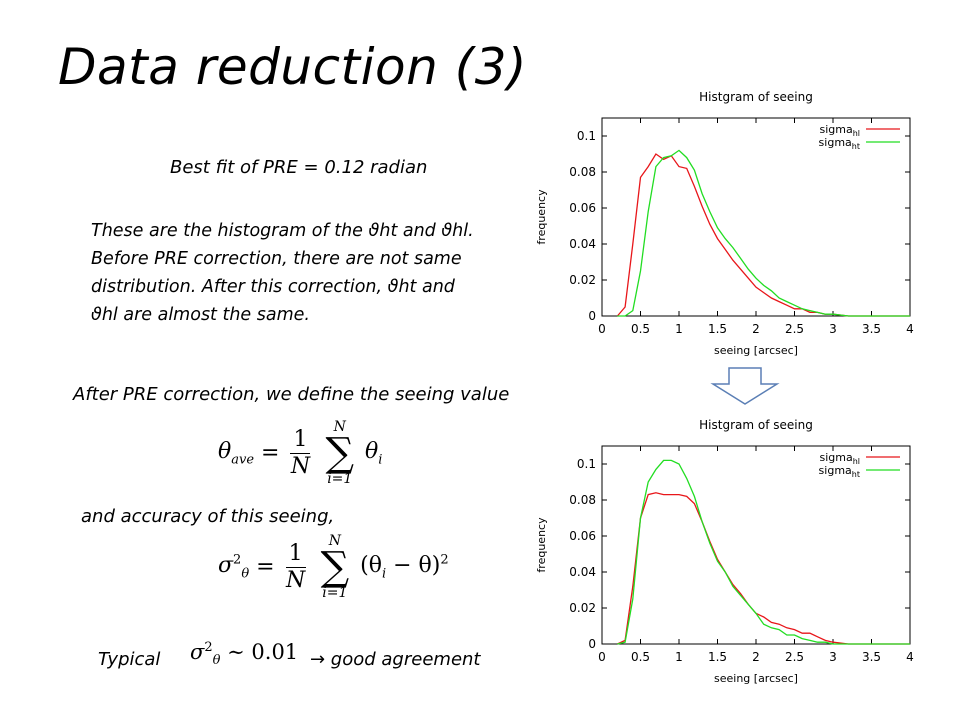 The width and height of the screenshot is (960, 720). I want to click on eq2-upper: N, so click(334, 541).